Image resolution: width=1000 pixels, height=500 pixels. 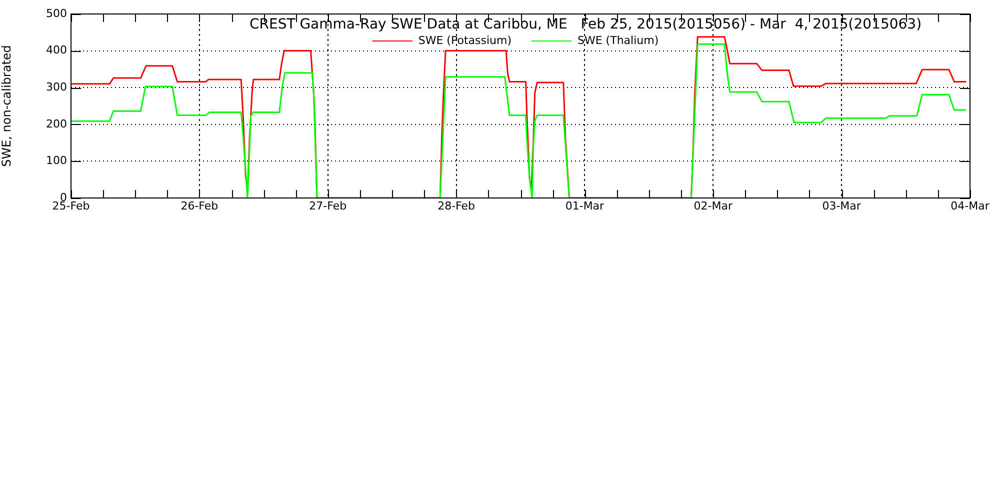 I want to click on legend-label: SWE (Thalium), so click(x=618, y=40).